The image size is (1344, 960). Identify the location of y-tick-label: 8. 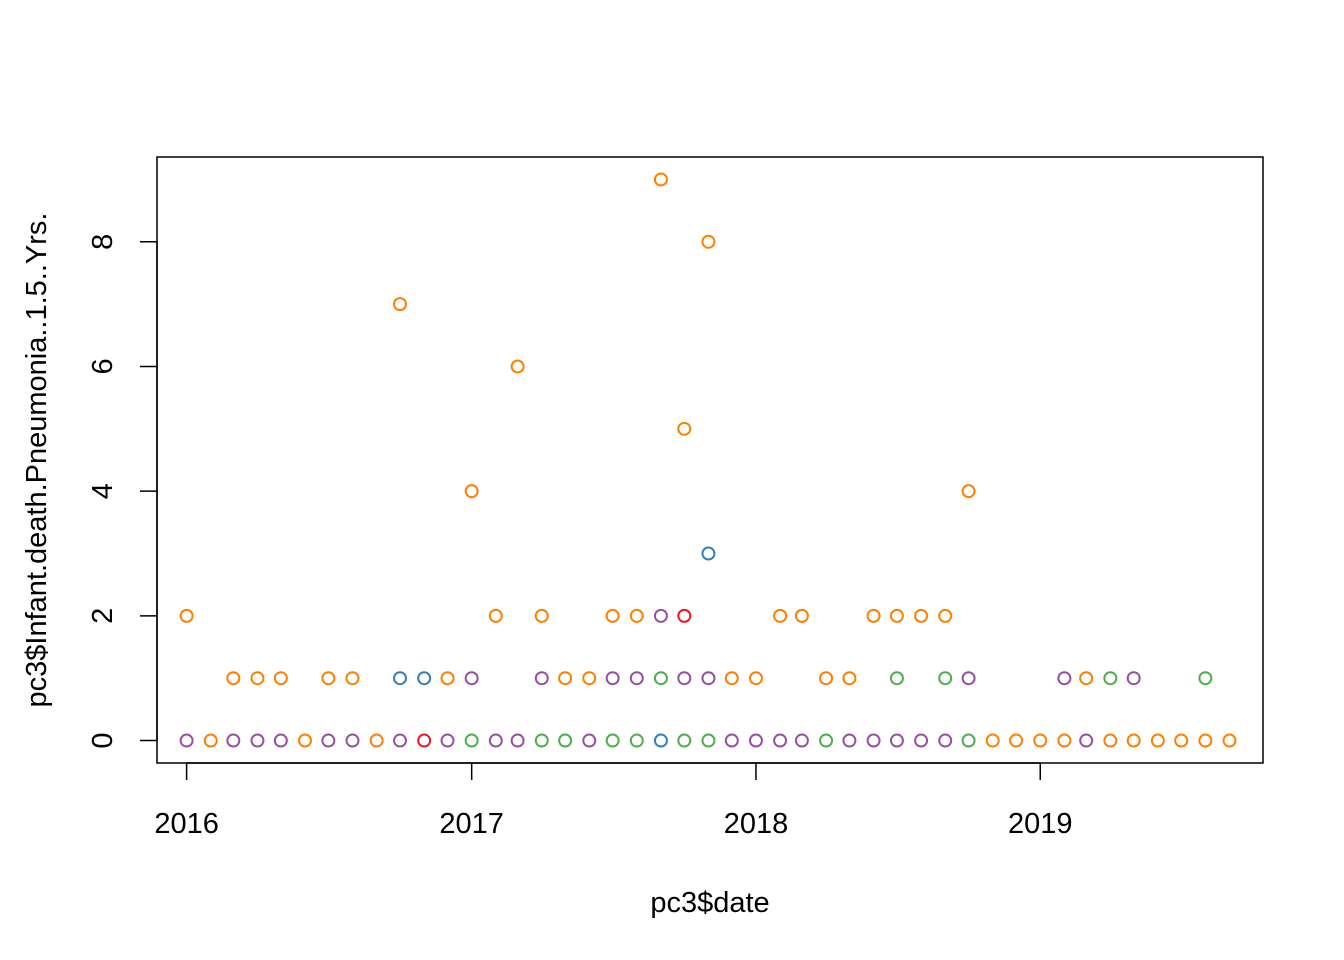
(103, 242).